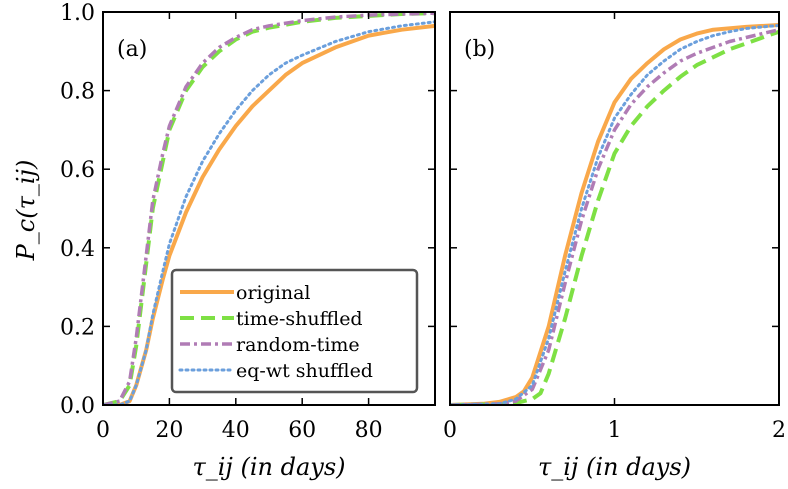  Describe the element at coordinates (298, 345) in the screenshot. I see `legend-label: random-time` at that location.